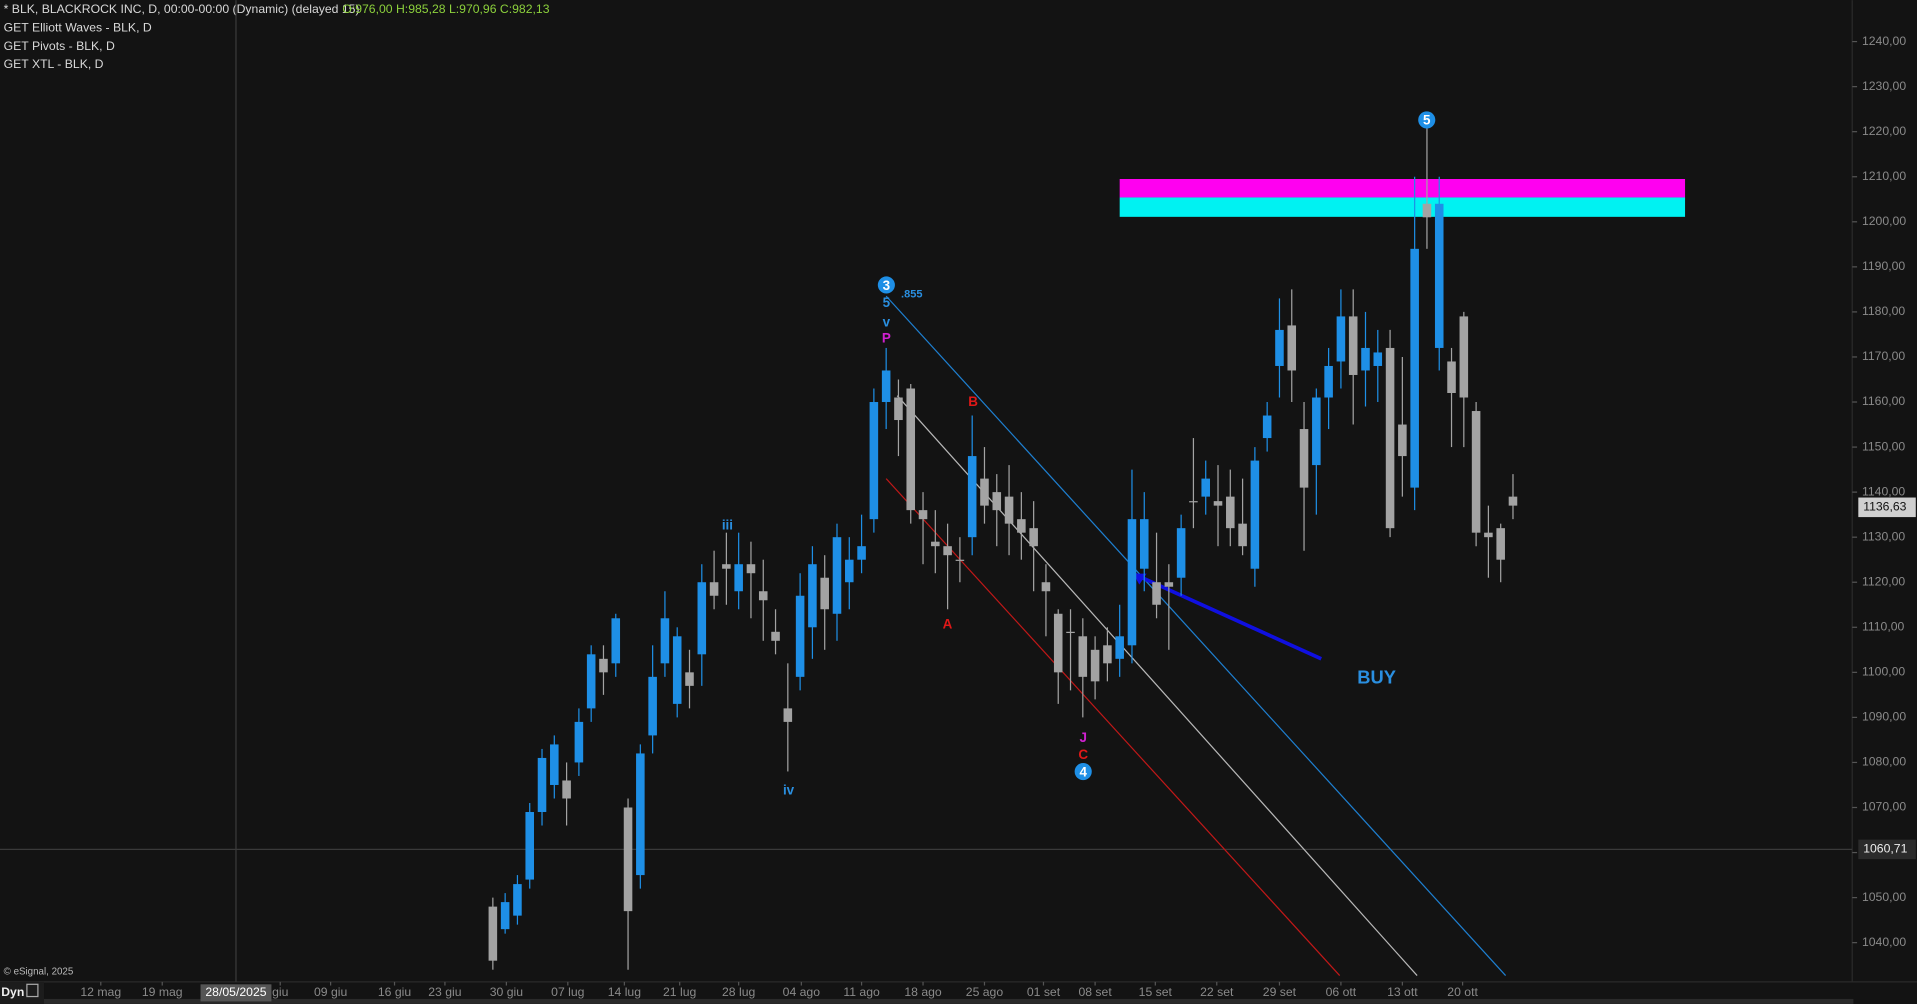 This screenshot has width=1917, height=1004. Describe the element at coordinates (1884, 507) in the screenshot. I see `last-price-label: 1136,63` at that location.